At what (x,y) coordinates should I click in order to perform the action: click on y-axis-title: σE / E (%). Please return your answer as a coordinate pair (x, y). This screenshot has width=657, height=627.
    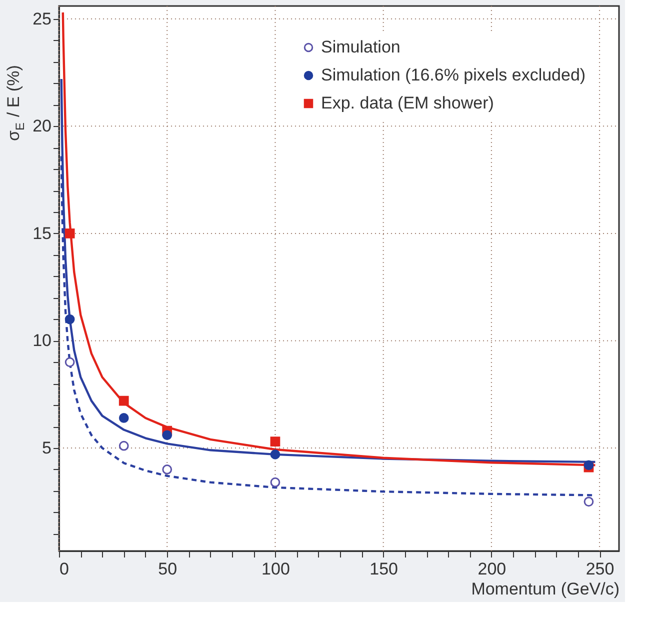
    Looking at the image, I should click on (15, 103).